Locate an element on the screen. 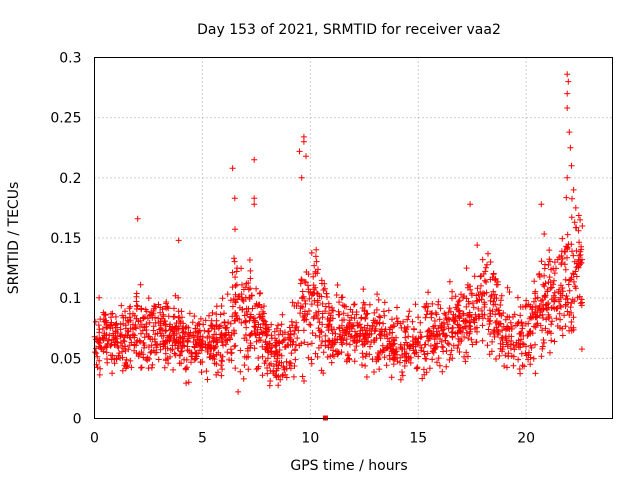 The image size is (640, 480). x-tick-label: 15 is located at coordinates (418, 439).